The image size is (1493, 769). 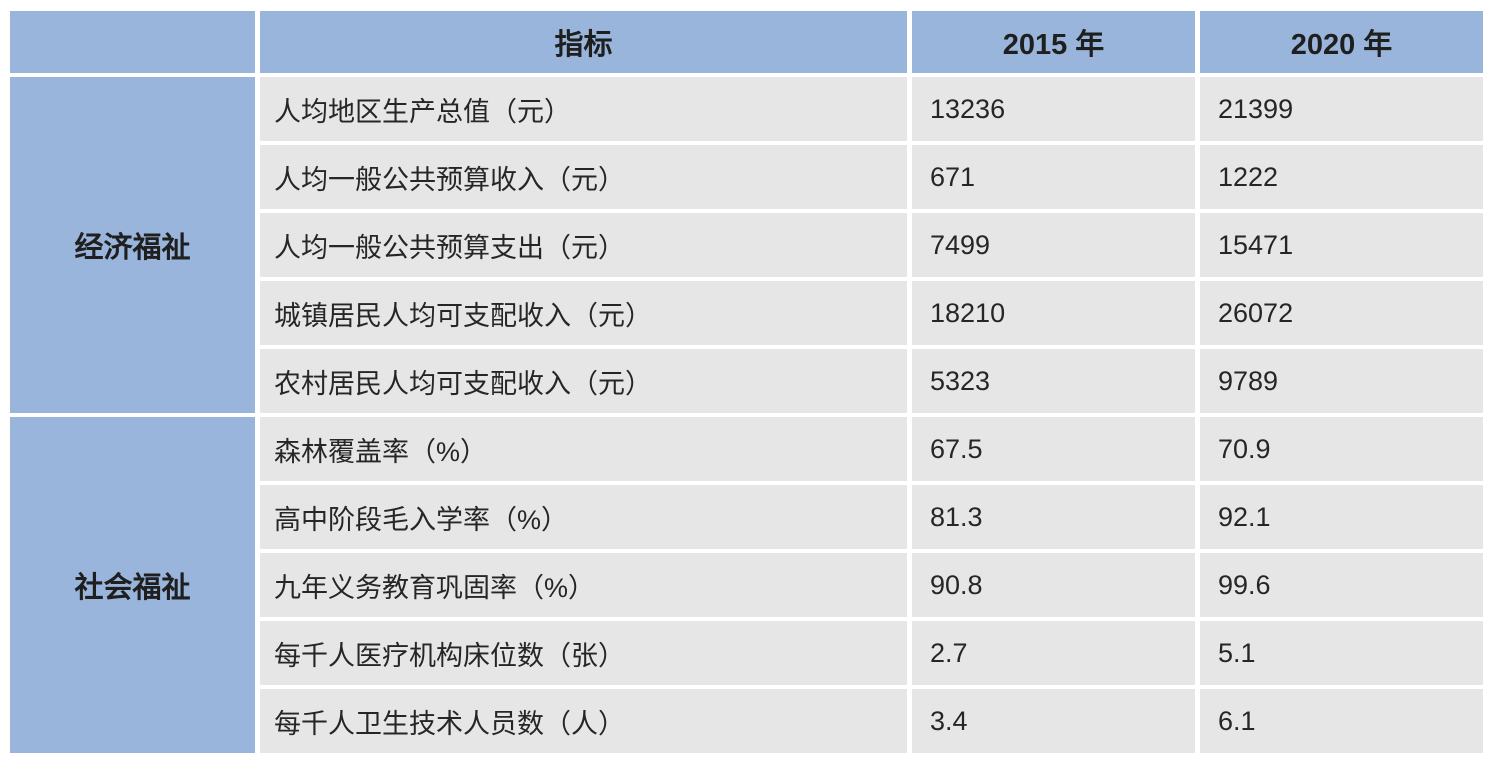 I want to click on indicator-label: 城镇居民人均可支配收入（元）, so click(x=583, y=313).